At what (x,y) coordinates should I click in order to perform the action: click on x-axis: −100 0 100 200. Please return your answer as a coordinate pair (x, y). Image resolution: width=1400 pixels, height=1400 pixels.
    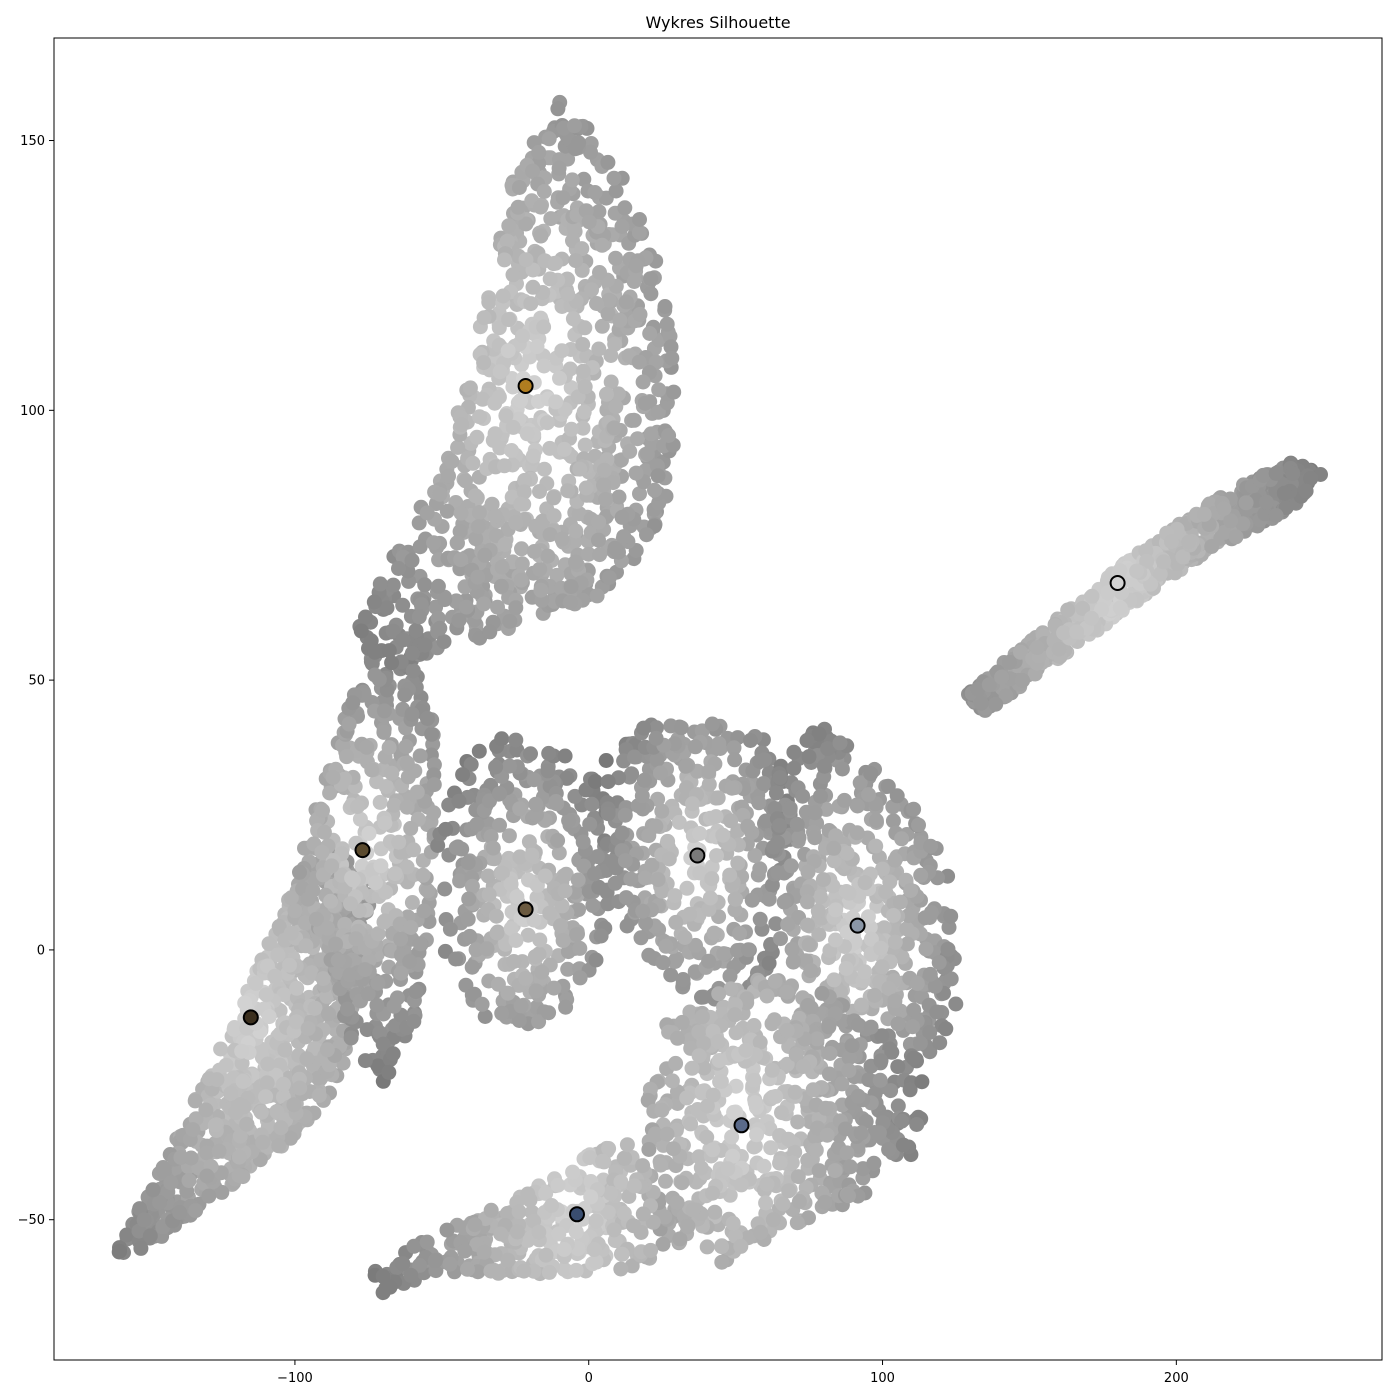
    Looking at the image, I should click on (733, 1373).